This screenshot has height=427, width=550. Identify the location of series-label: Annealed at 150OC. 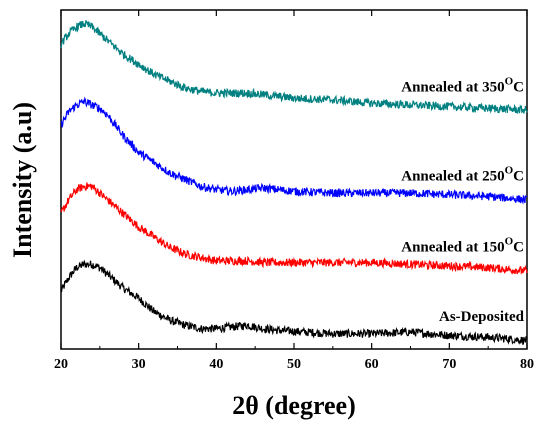
(462, 246).